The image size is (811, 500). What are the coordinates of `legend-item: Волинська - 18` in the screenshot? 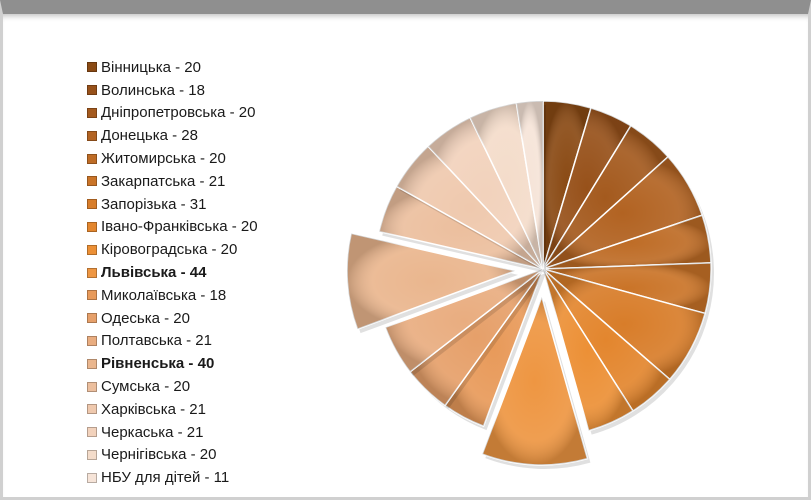 It's located at (172, 90).